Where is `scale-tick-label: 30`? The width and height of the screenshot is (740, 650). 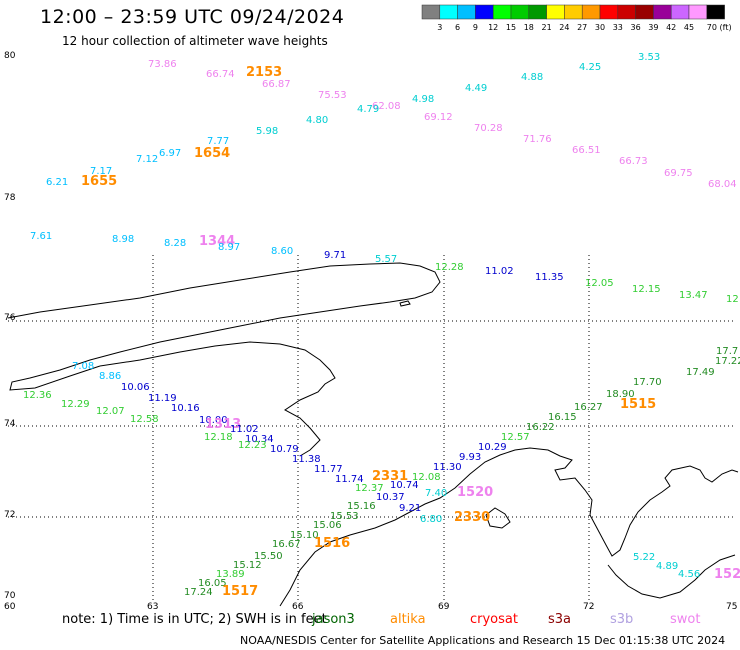
scale-tick-label: 30 is located at coordinates (600, 27).